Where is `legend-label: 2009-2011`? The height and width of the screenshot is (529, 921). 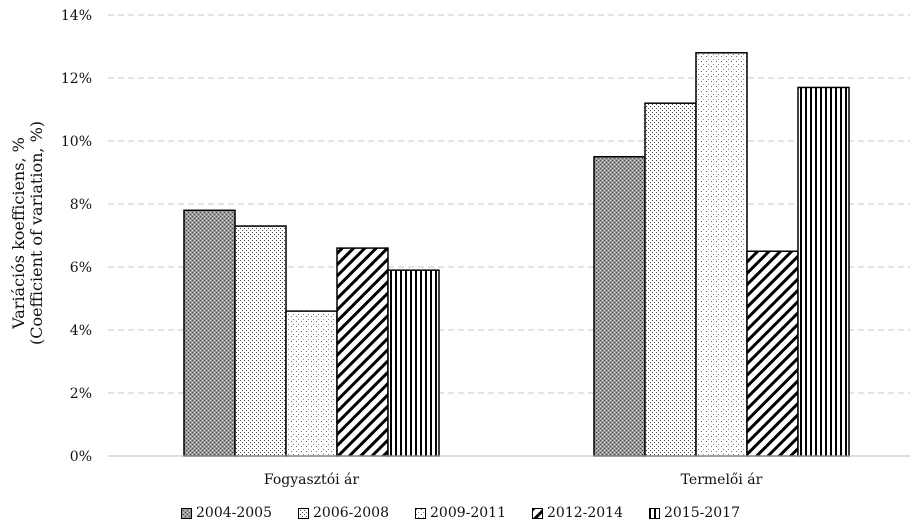 legend-label: 2009-2011 is located at coordinates (468, 513).